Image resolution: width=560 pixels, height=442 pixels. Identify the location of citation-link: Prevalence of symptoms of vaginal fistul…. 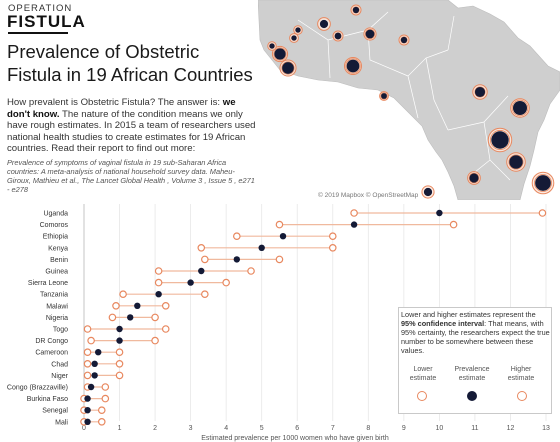
(131, 176).